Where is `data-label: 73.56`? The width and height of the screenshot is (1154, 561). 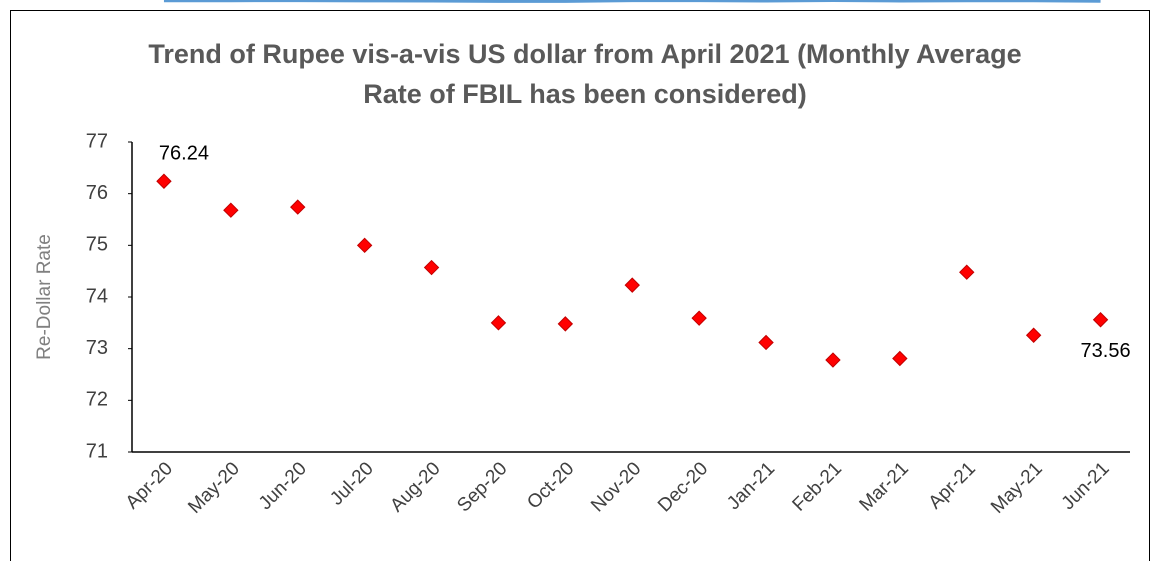
data-label: 73.56 is located at coordinates (1106, 351).